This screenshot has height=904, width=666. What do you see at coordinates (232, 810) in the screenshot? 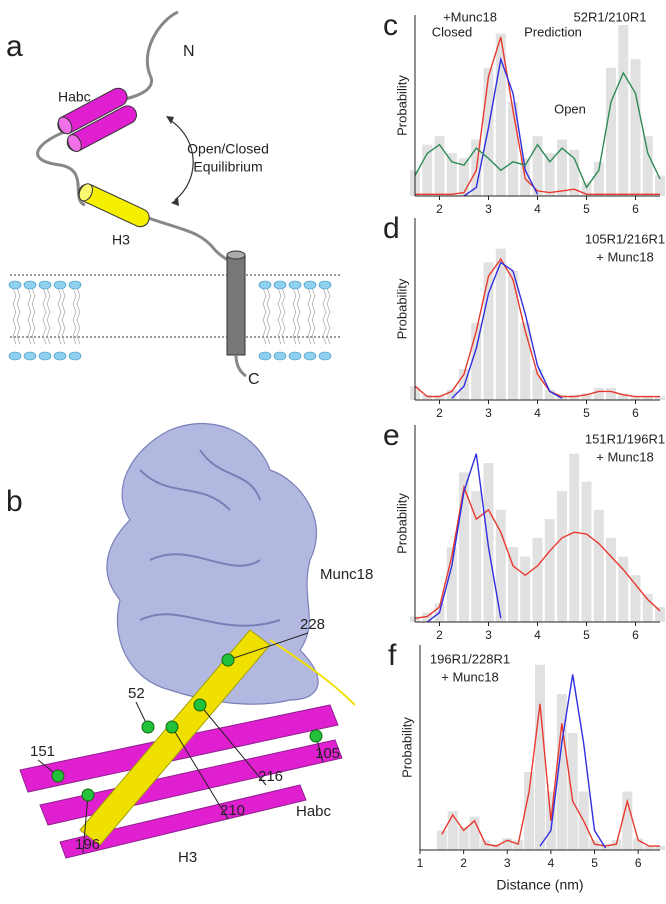
I see `residue-label: 210` at bounding box center [232, 810].